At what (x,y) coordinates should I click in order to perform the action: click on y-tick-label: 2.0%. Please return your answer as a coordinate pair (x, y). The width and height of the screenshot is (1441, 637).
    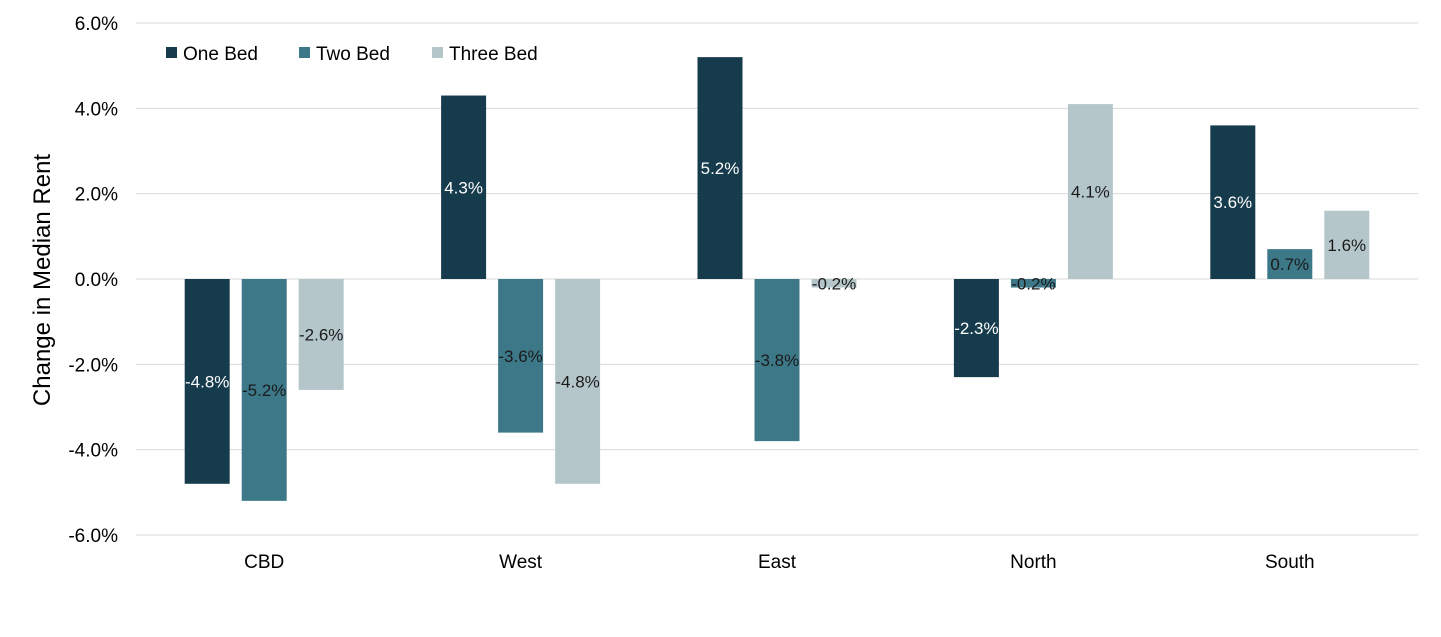
    Looking at the image, I should click on (96, 195).